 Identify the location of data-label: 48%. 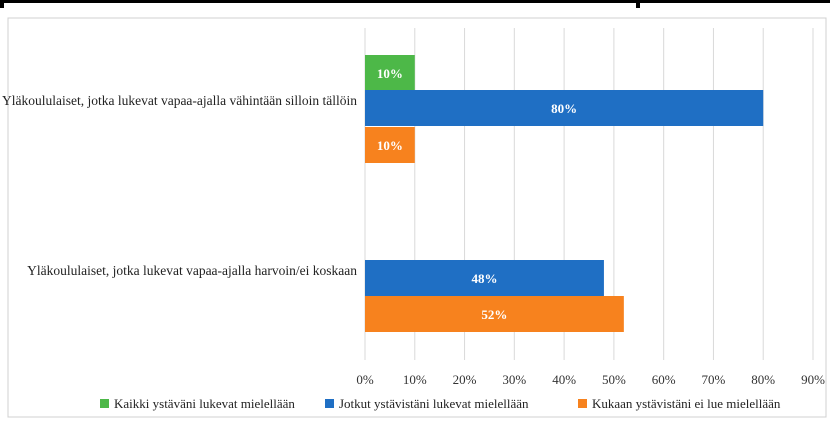
(484, 278).